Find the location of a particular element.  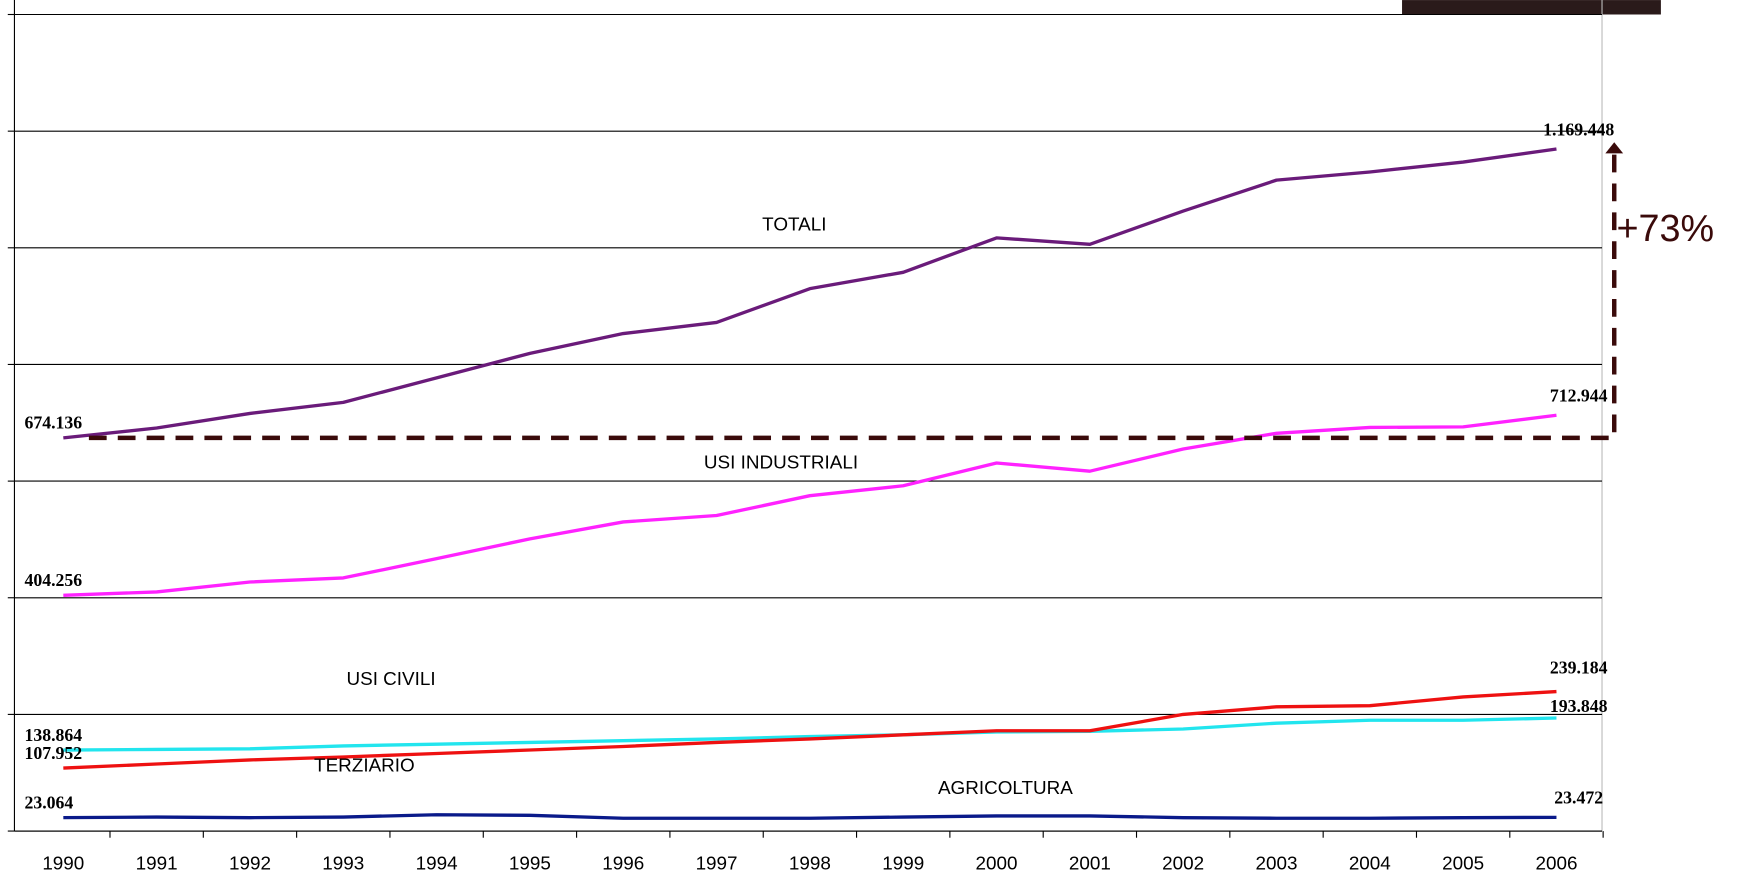

data-label: 404.256 is located at coordinates (53, 580).